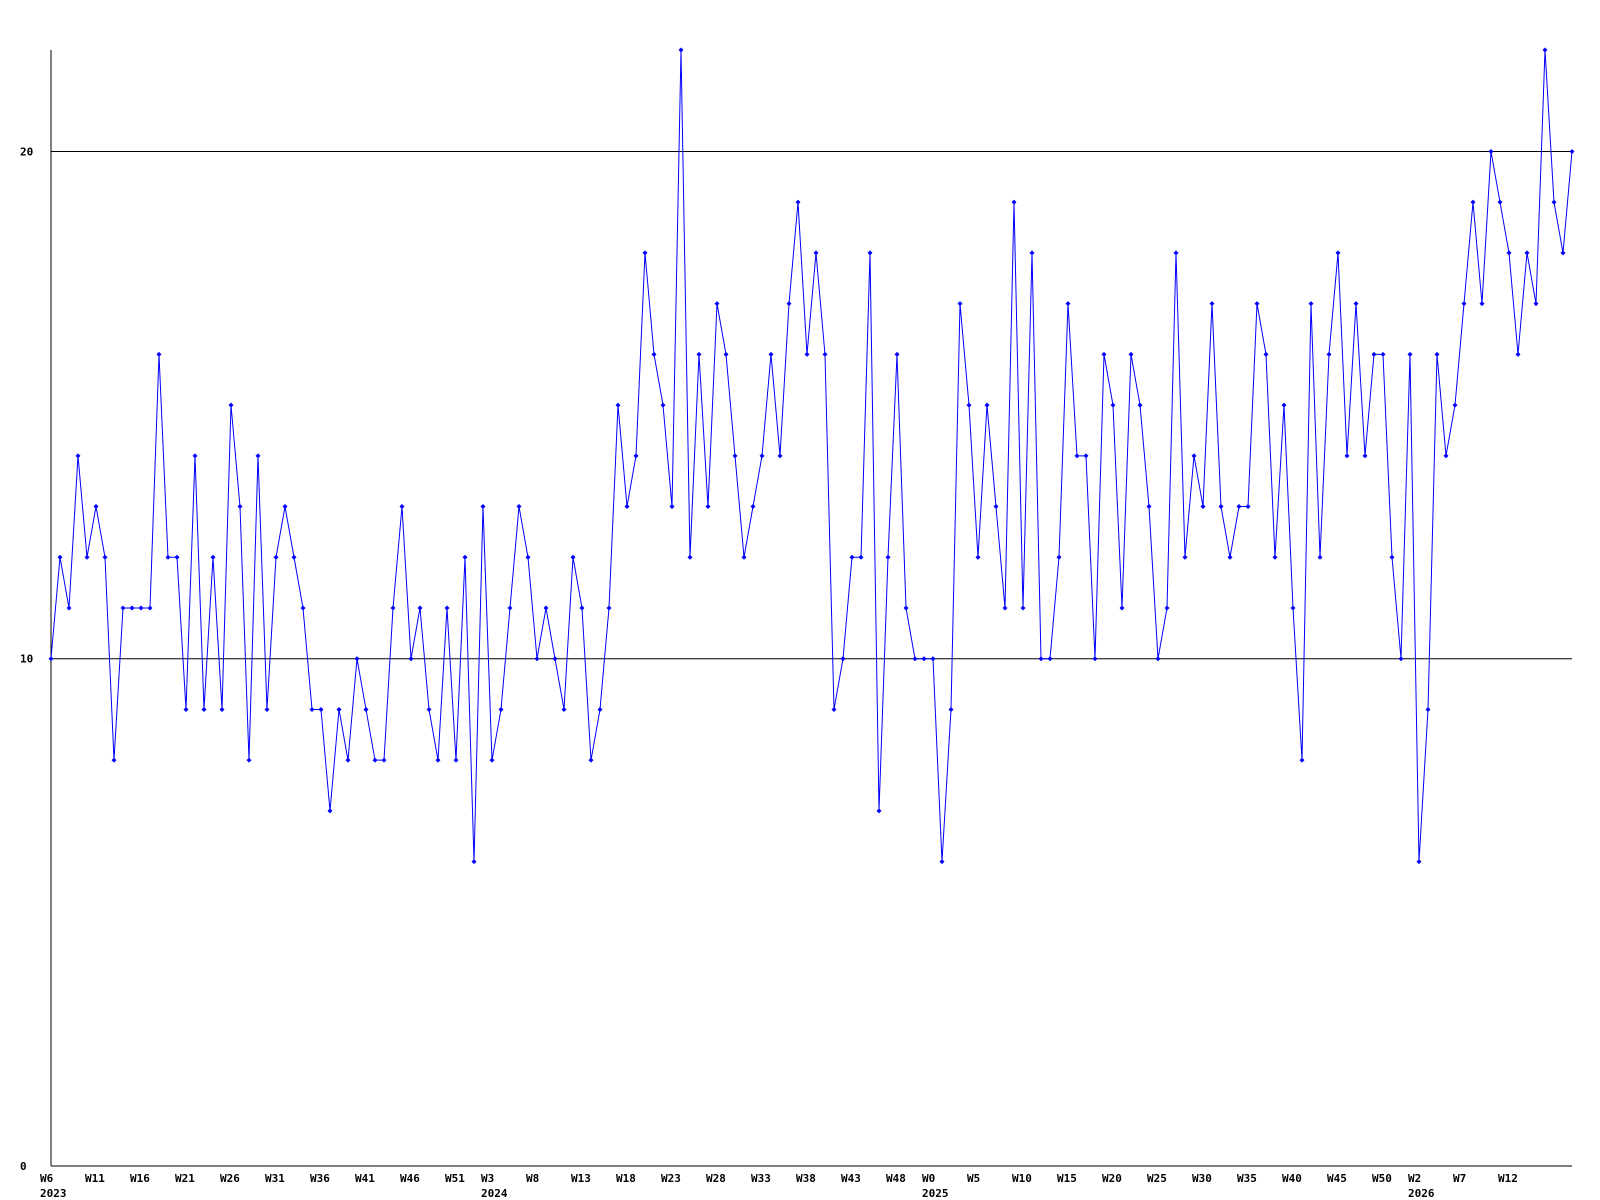 Image resolution: width=1600 pixels, height=1200 pixels. What do you see at coordinates (275, 1178) in the screenshot?
I see `x-tick-label: W31` at bounding box center [275, 1178].